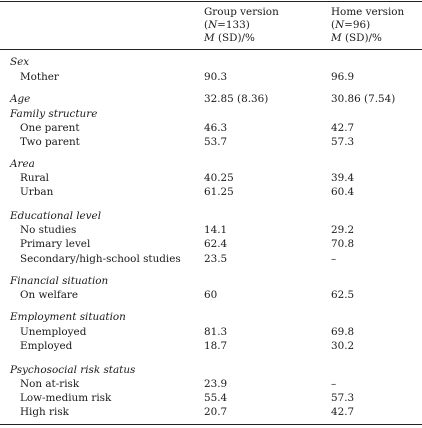 The width and height of the screenshot is (422, 428). I want to click on section-label: Employment situation, so click(68, 317).